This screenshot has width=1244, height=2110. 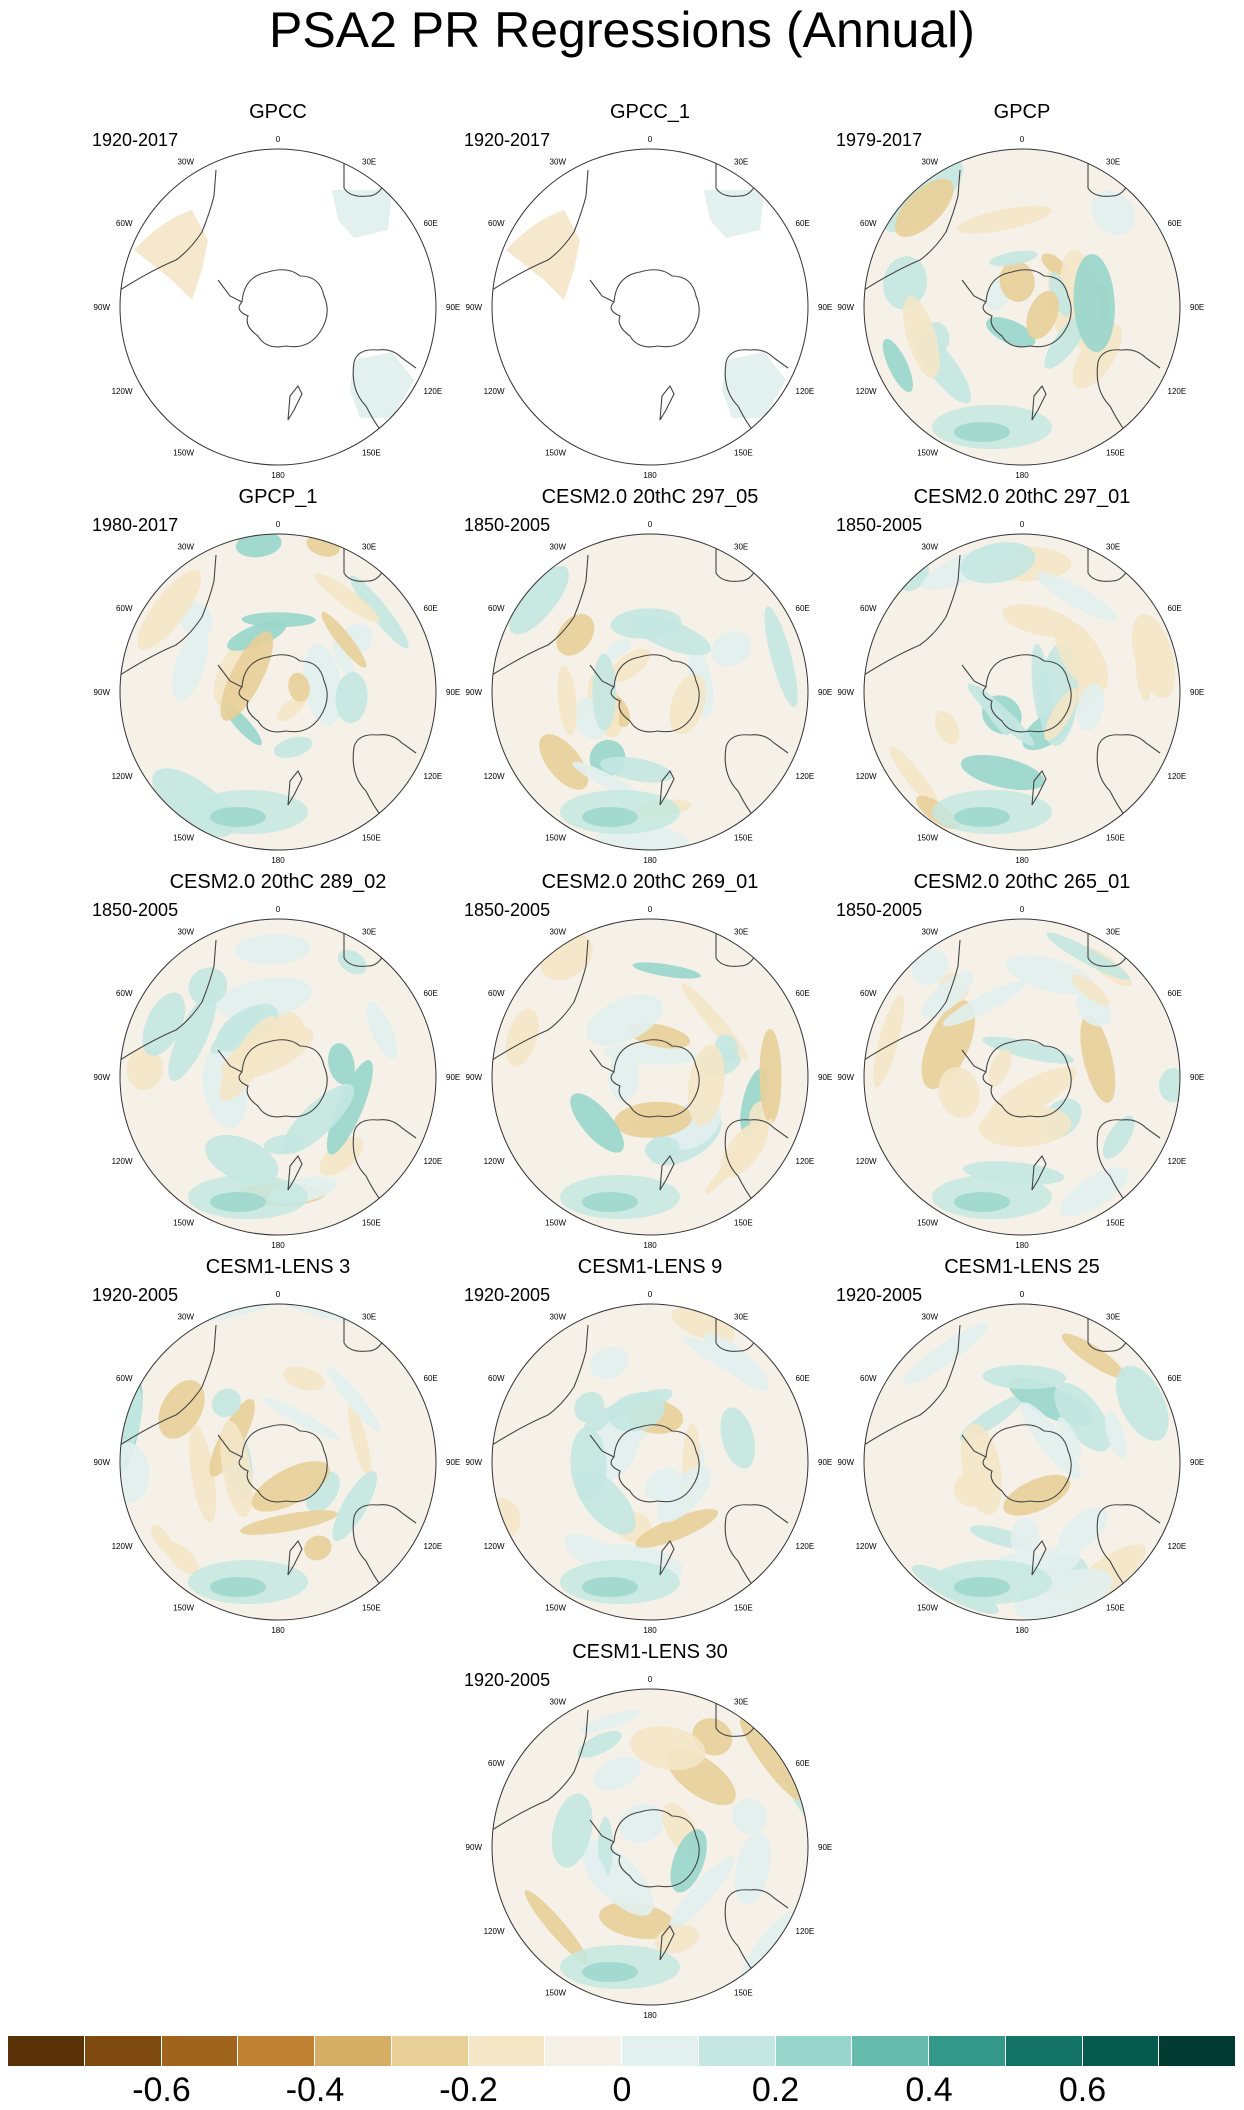 I want to click on panel-title: GPCC, so click(x=278, y=112).